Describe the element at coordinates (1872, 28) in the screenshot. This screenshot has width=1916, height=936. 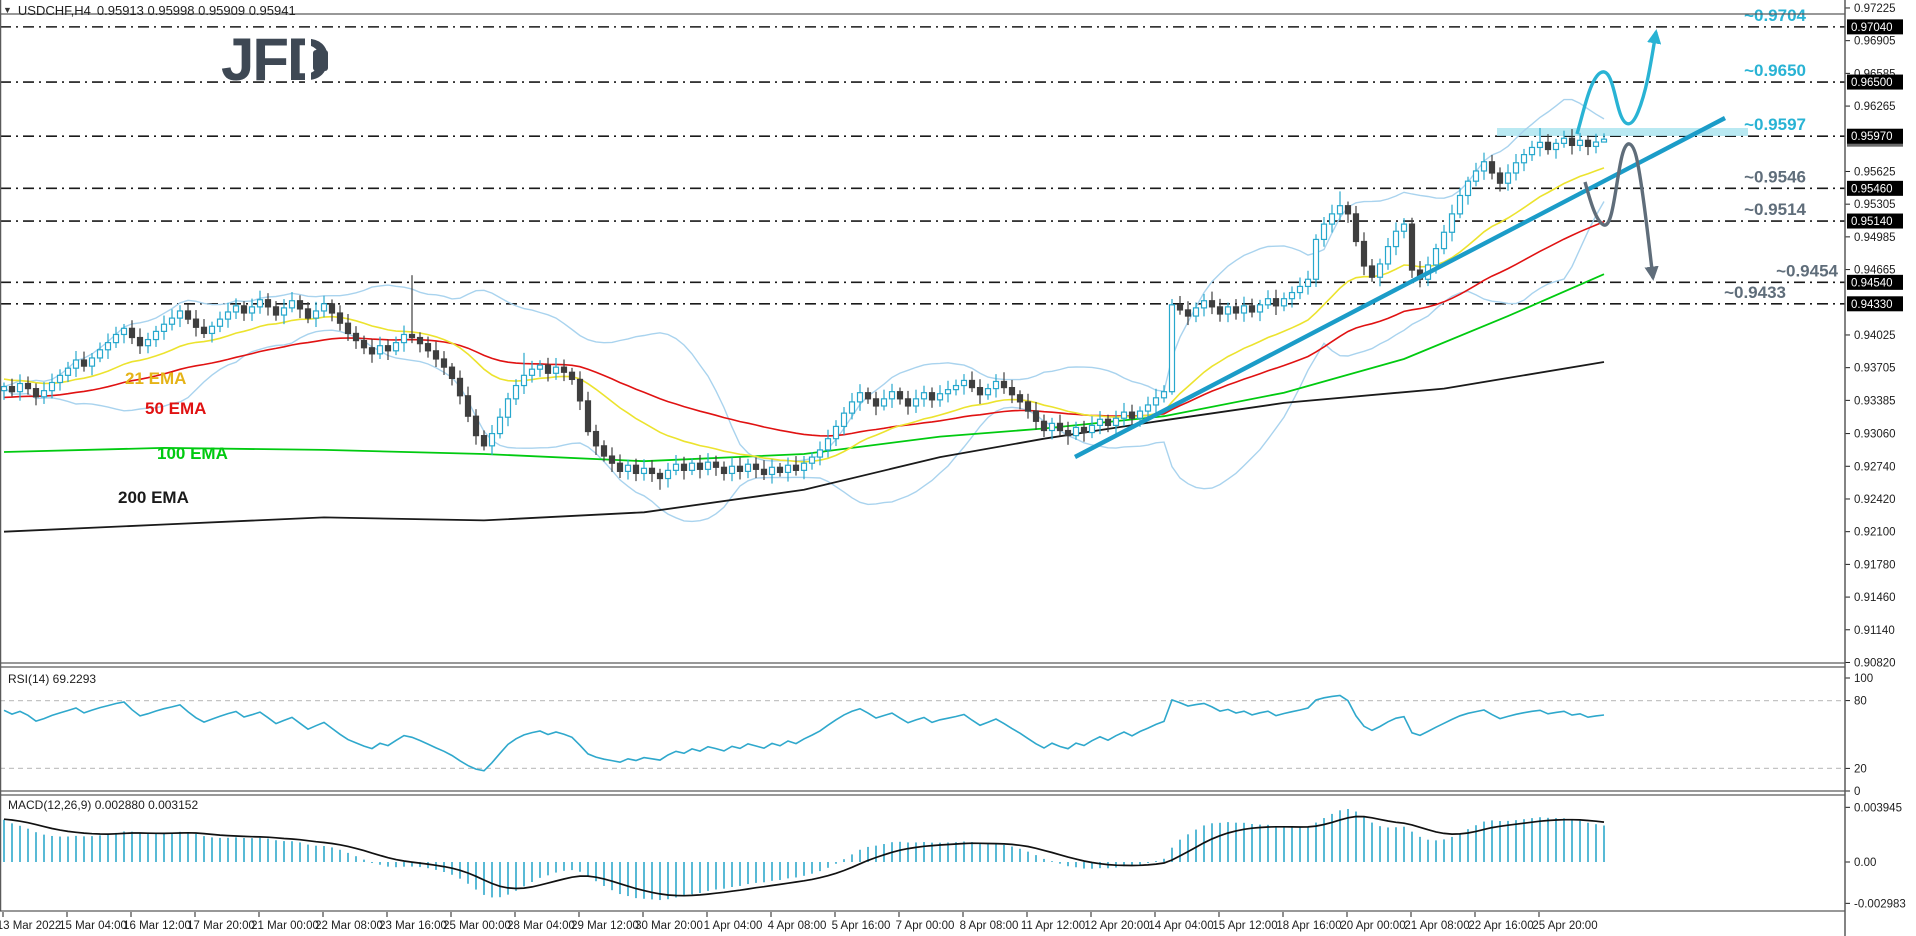
I see `svg-text: 0.97040` at that location.